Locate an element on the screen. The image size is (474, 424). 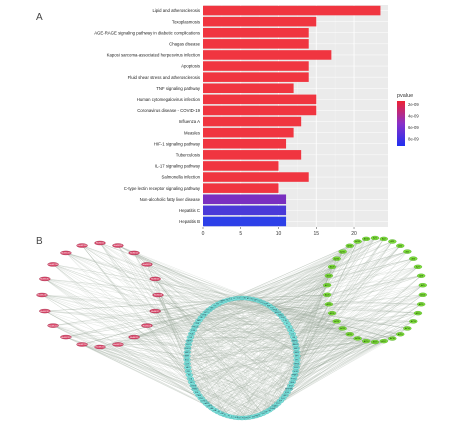
category-label: Human cytomegalovirus infection is located at coordinates (169, 99).